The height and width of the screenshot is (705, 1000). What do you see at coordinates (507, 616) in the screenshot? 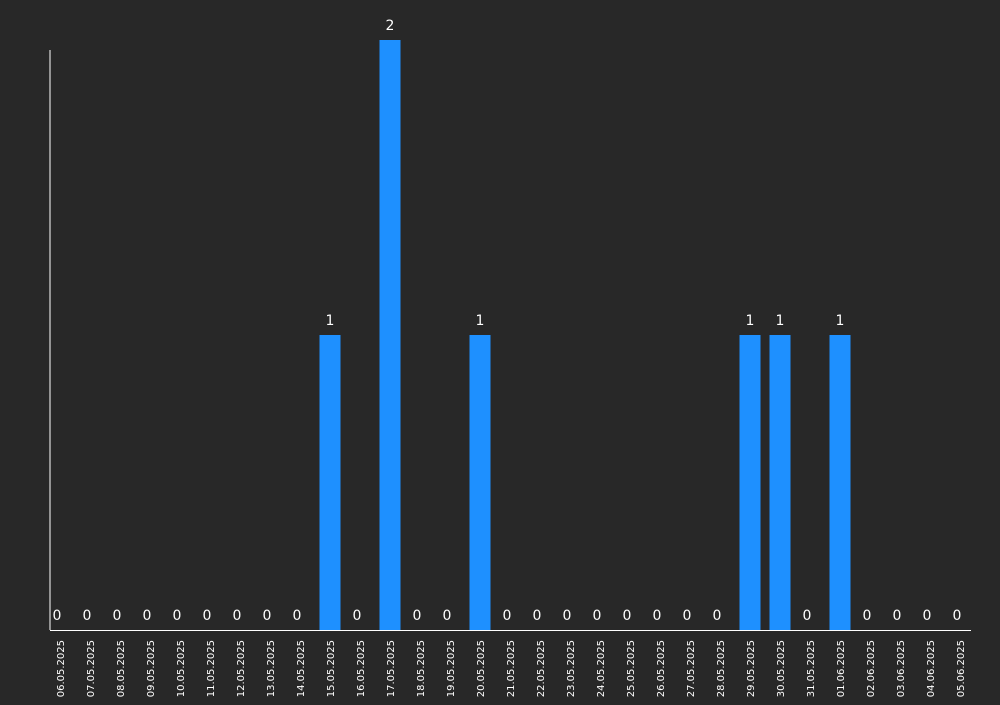
I see `value-label-21.05.2025: 0` at bounding box center [507, 616].